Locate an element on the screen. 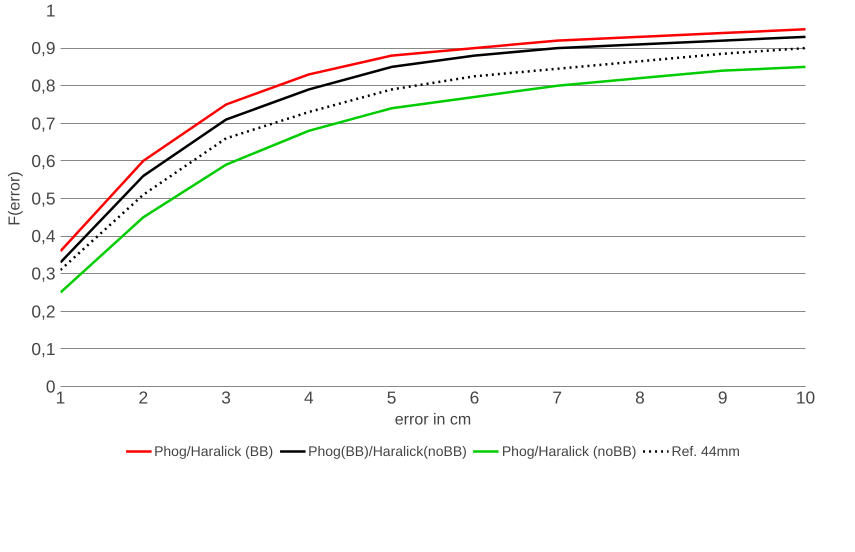  legend-label: Phog/Haralick (BB) is located at coordinates (214, 451).